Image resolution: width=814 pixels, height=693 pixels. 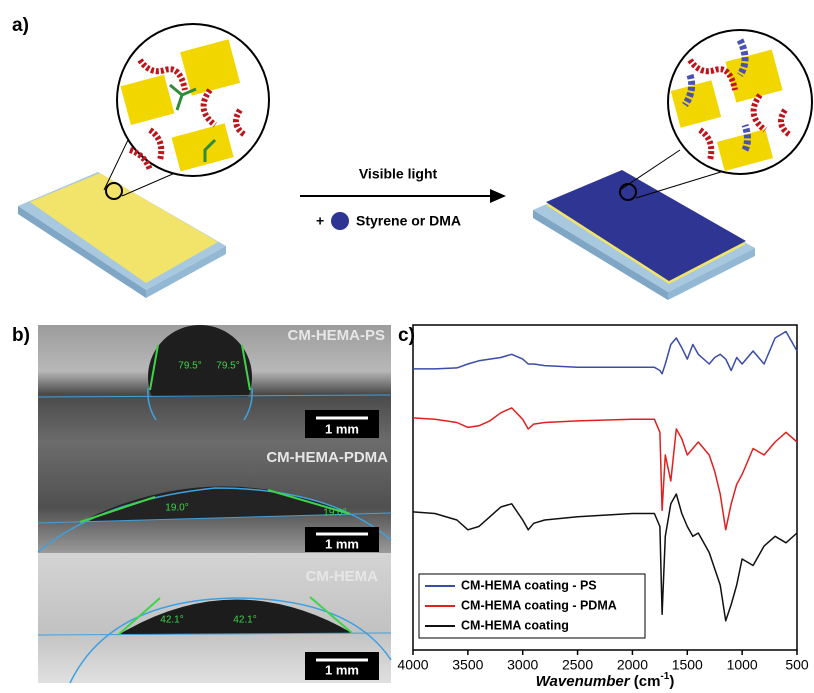 I want to click on x-tick-label: 4000, so click(x=412, y=665).